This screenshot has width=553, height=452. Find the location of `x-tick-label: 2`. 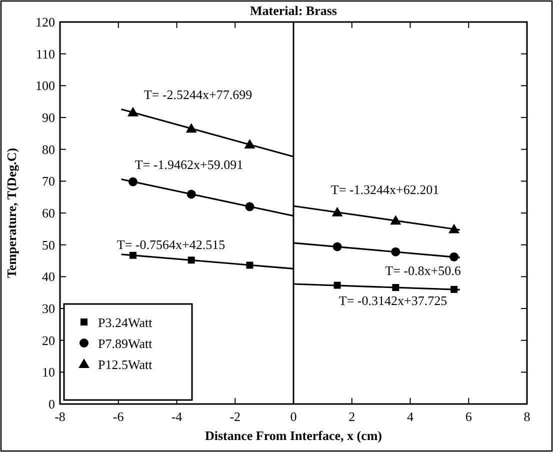

x-tick-label: 2 is located at coordinates (352, 416).